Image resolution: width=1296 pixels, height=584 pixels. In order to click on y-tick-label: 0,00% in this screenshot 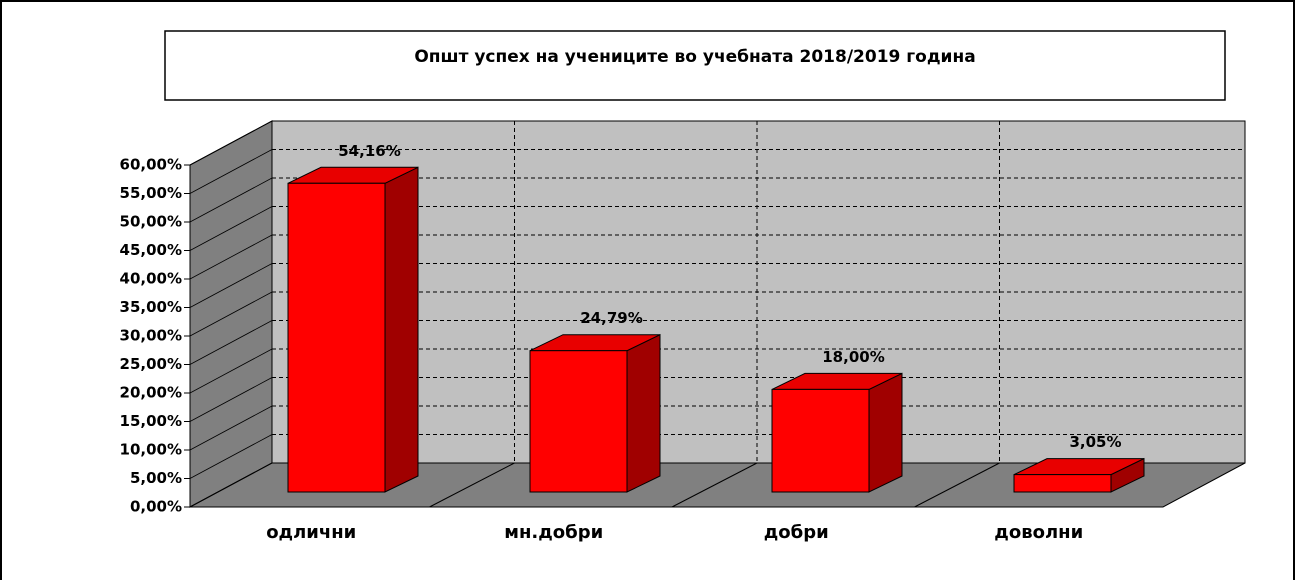, I will do `click(156, 507)`.